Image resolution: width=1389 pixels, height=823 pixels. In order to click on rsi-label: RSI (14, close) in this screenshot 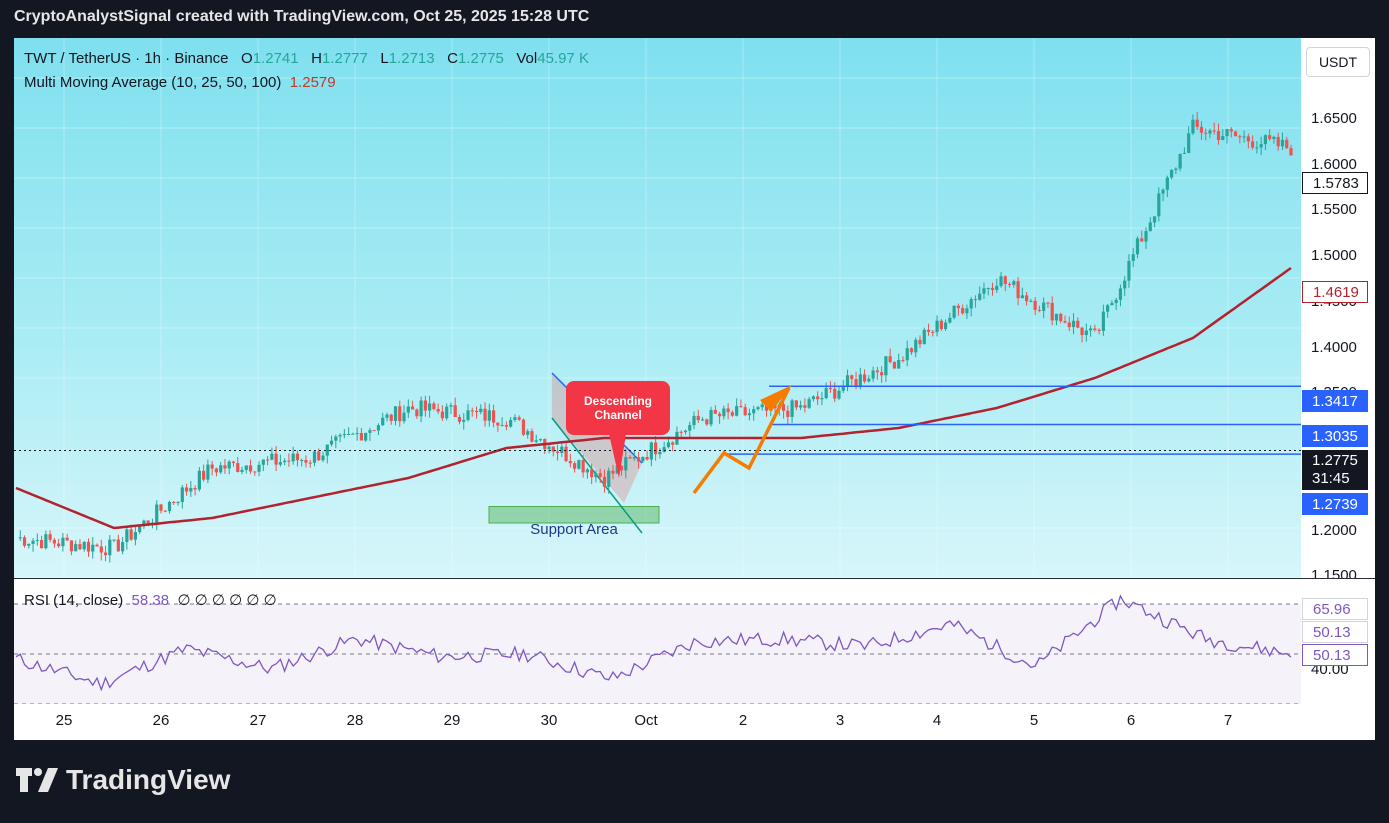, I will do `click(74, 600)`.